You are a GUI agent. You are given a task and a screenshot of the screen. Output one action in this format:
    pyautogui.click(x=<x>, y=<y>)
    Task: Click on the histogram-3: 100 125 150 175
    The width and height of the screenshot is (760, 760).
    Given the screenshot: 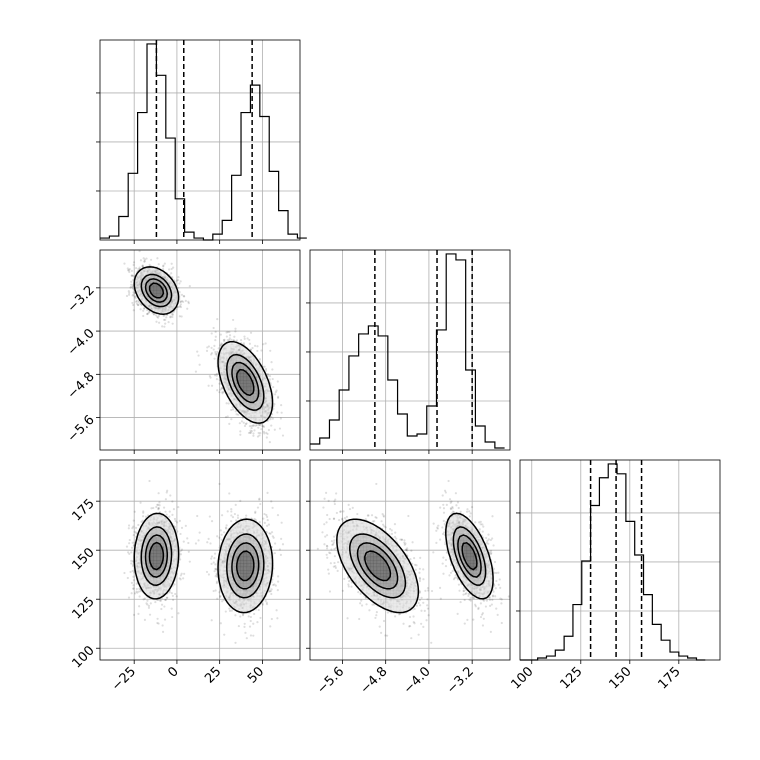 What is the action you would take?
    pyautogui.click(x=614, y=575)
    